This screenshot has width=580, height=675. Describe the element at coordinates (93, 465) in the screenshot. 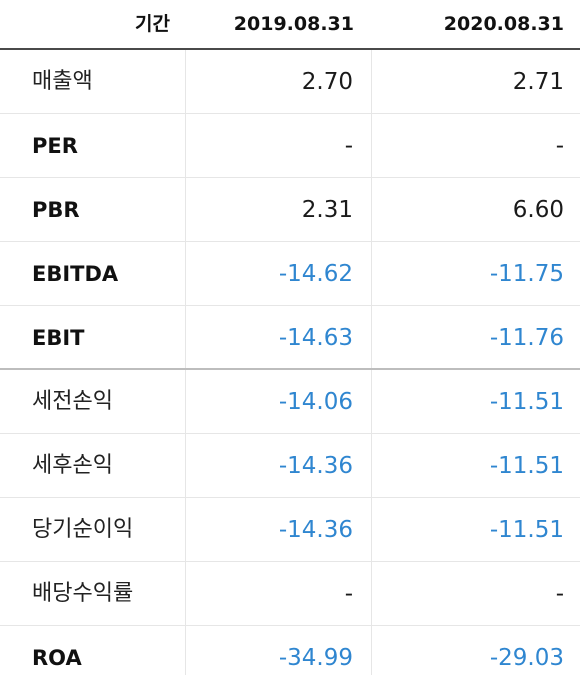

I see `row-label: 세후손익` at that location.